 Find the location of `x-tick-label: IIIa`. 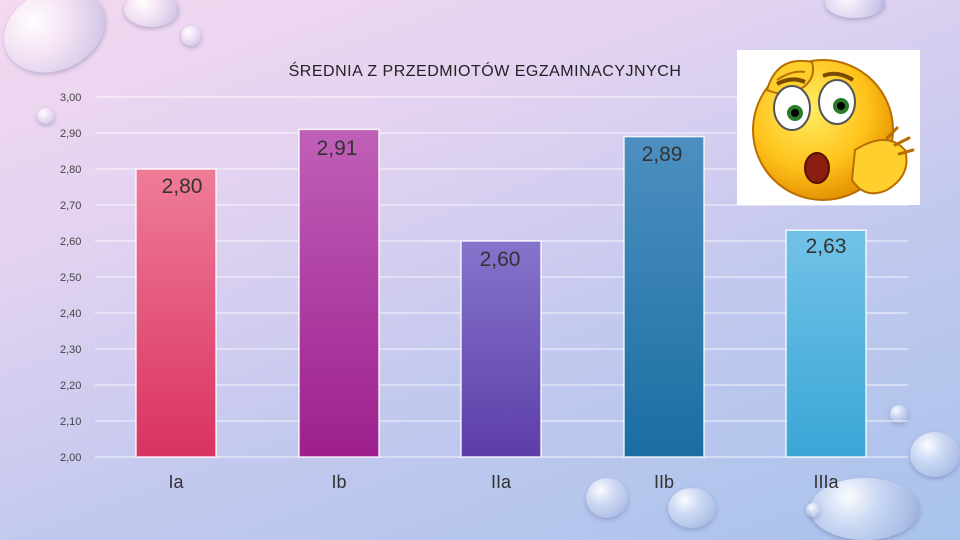

x-tick-label: IIIa is located at coordinates (826, 482).